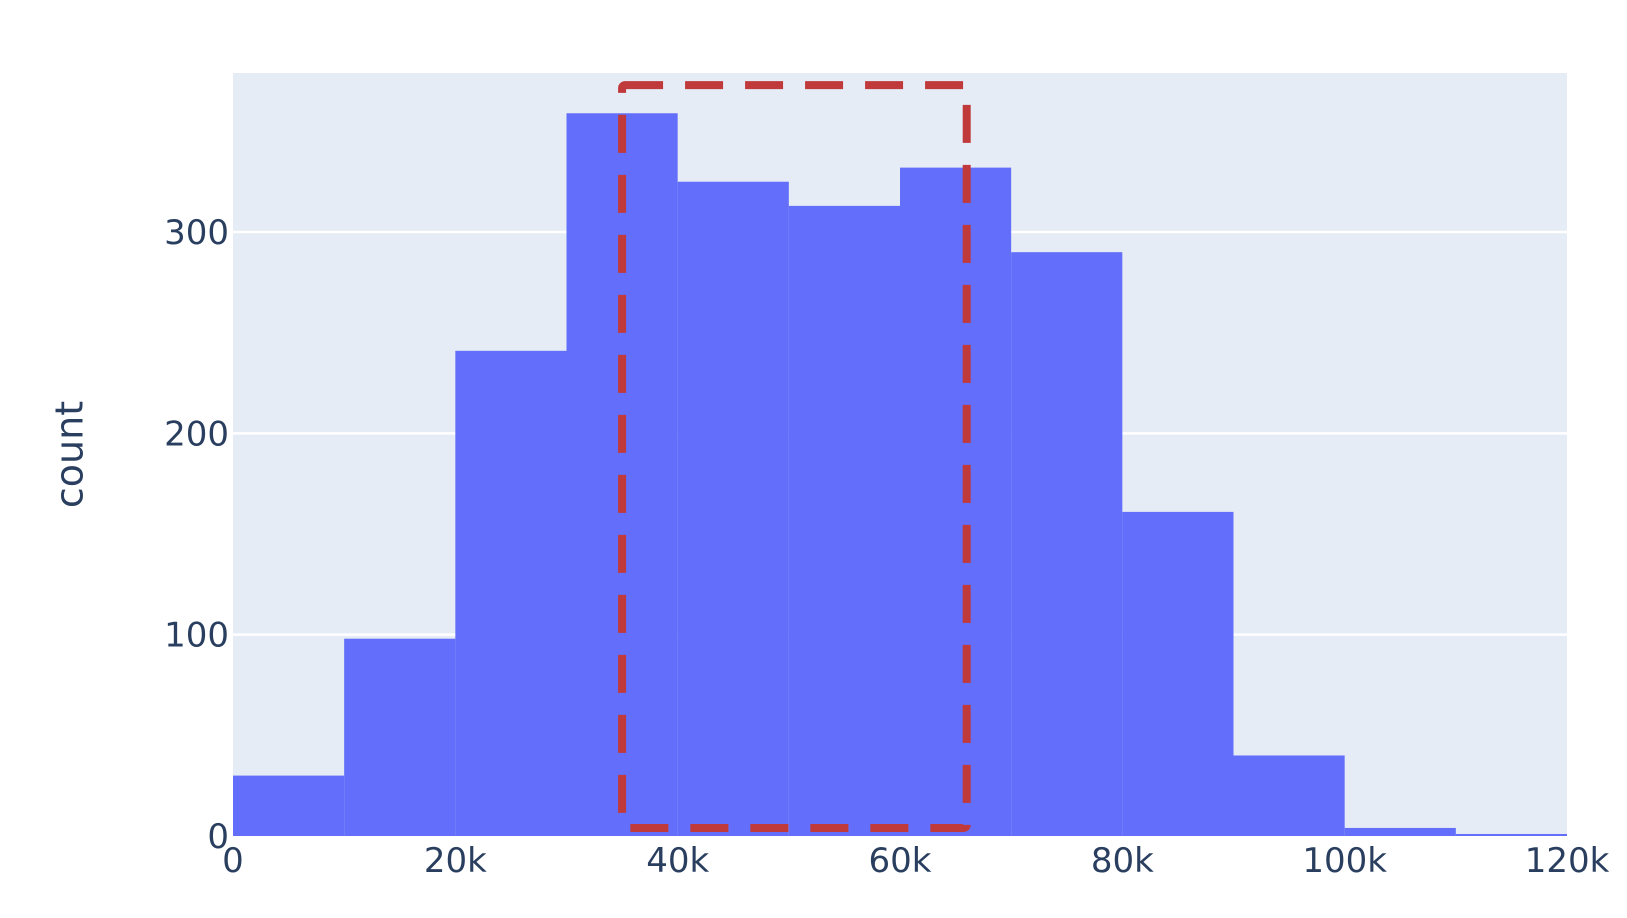 The height and width of the screenshot is (918, 1627). Describe the element at coordinates (70, 454) in the screenshot. I see `y-axis-title: count` at that location.